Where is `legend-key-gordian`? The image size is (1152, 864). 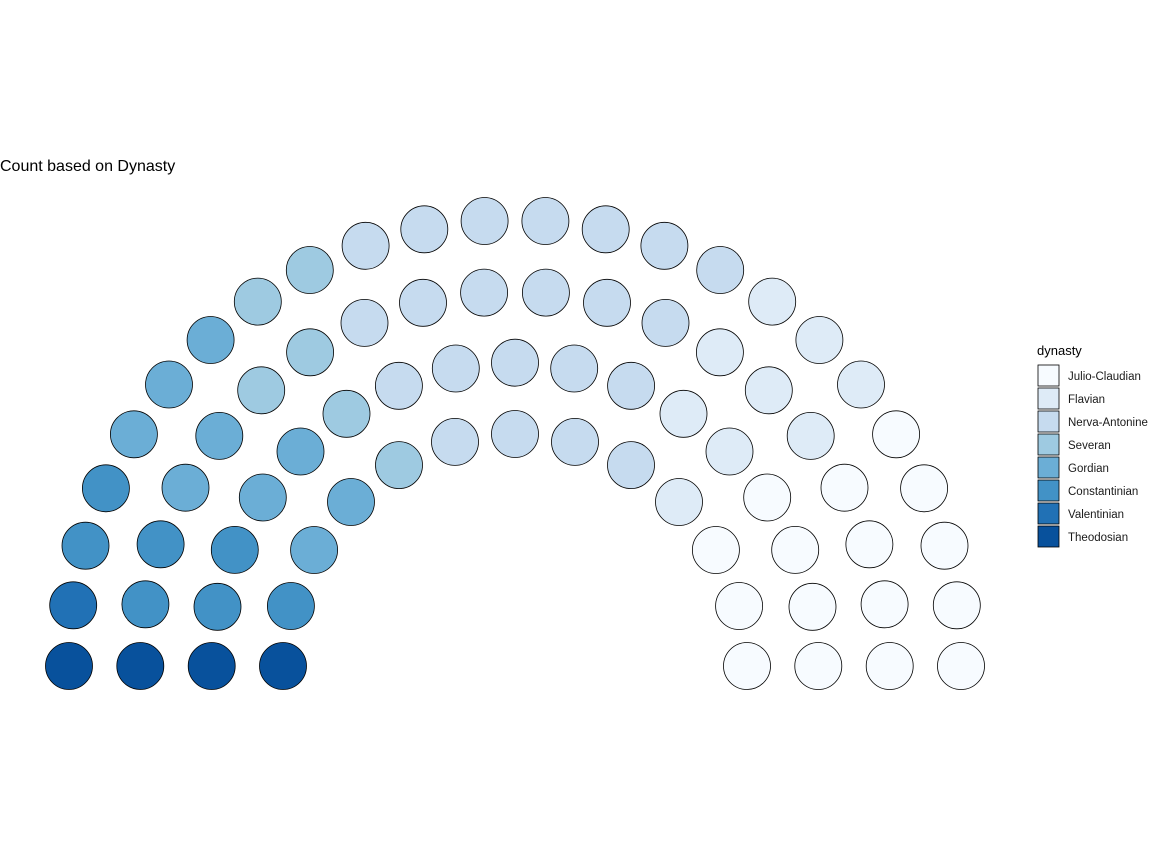 legend-key-gordian is located at coordinates (1048, 467).